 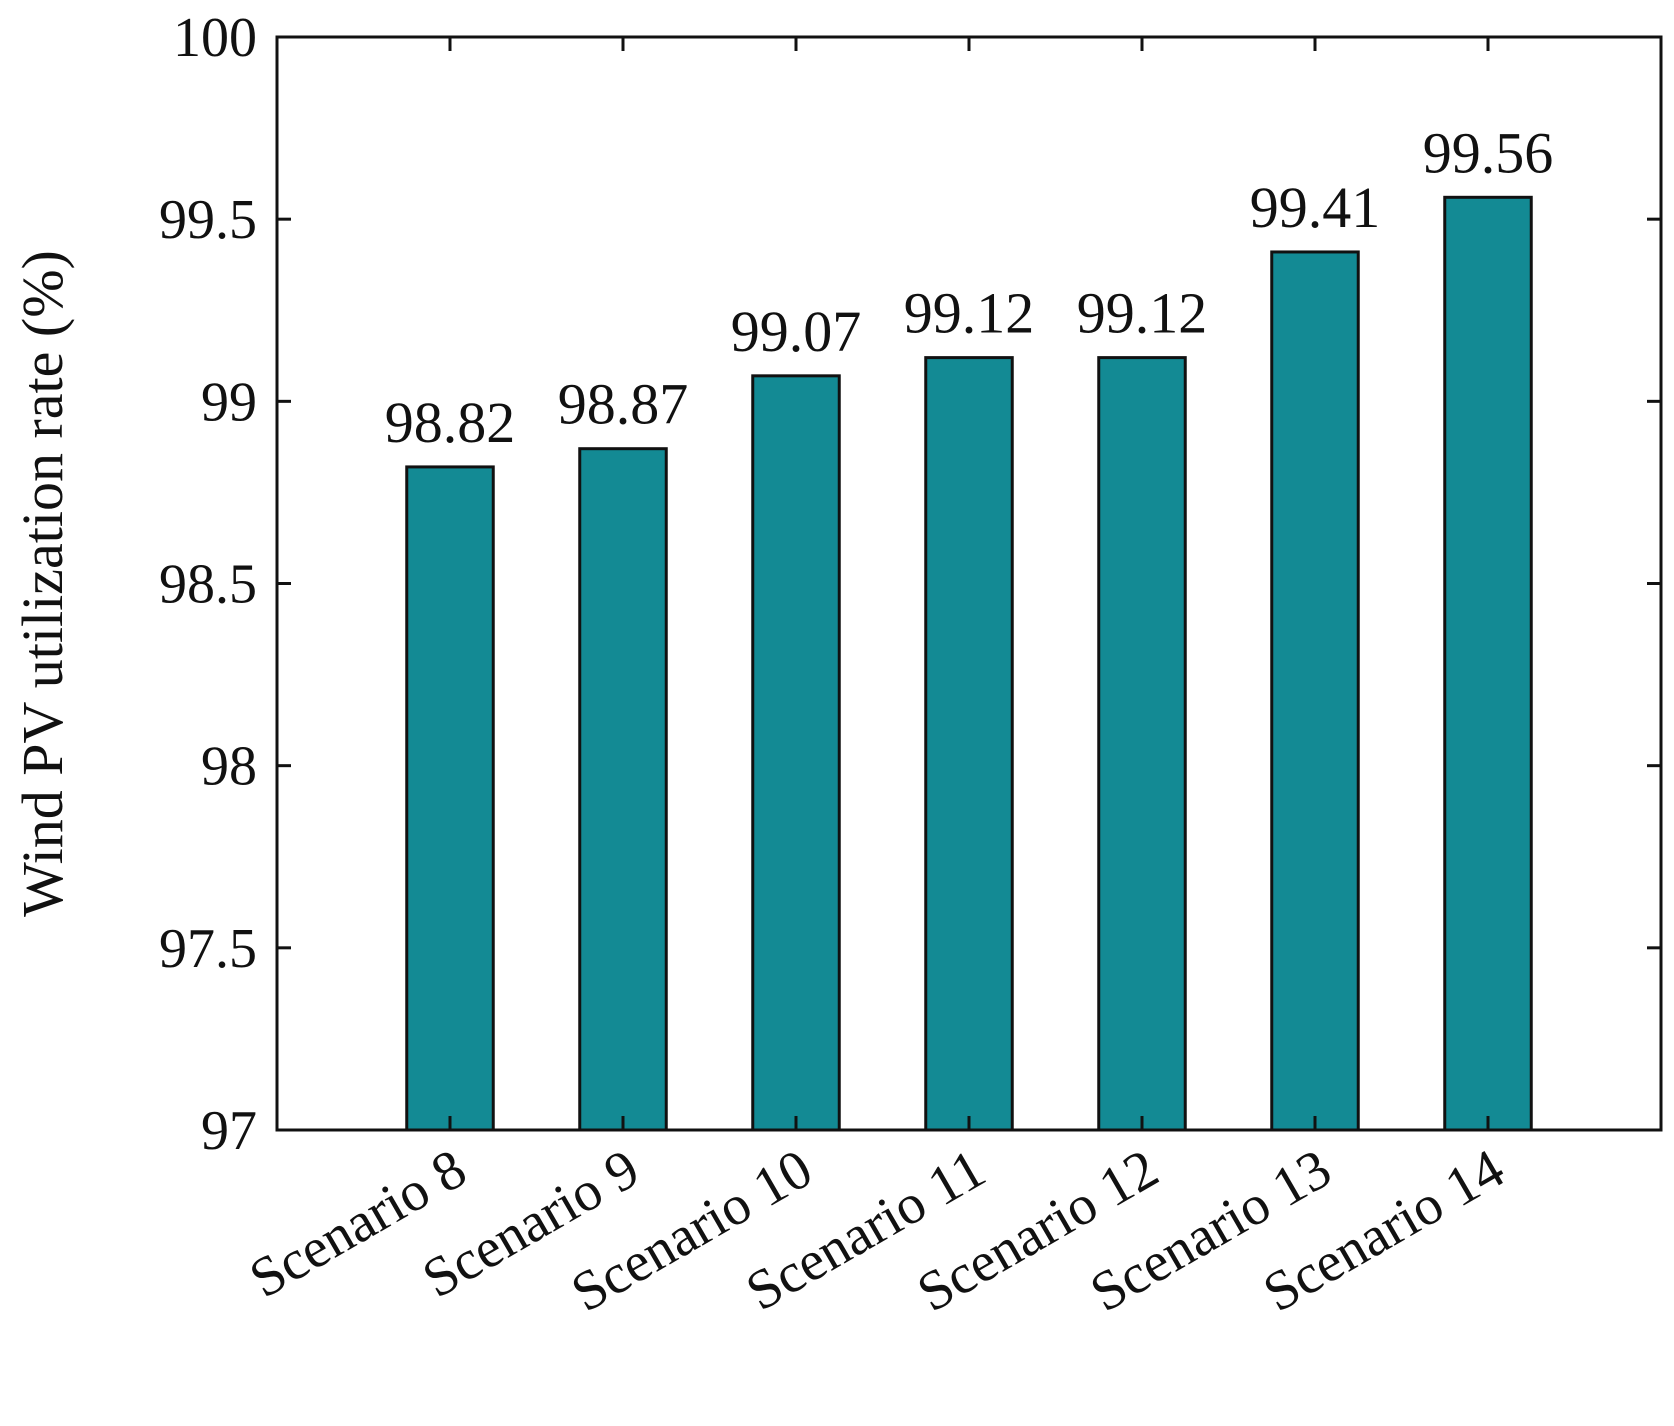 I want to click on data-label-5: 99.12, so click(x=1142, y=313).